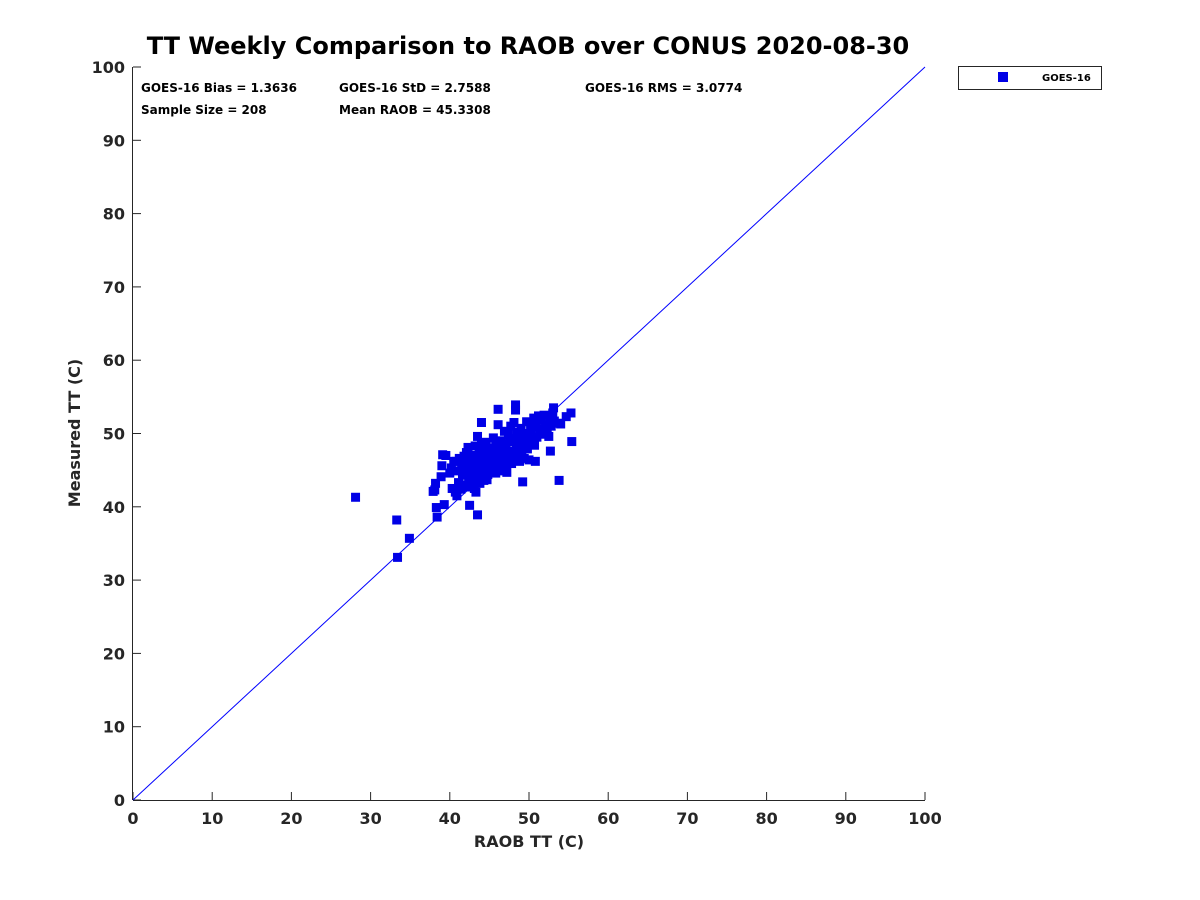 The width and height of the screenshot is (1200, 900). Describe the element at coordinates (1066, 78) in the screenshot. I see `legend-entry-goes16: GOES-16` at that location.